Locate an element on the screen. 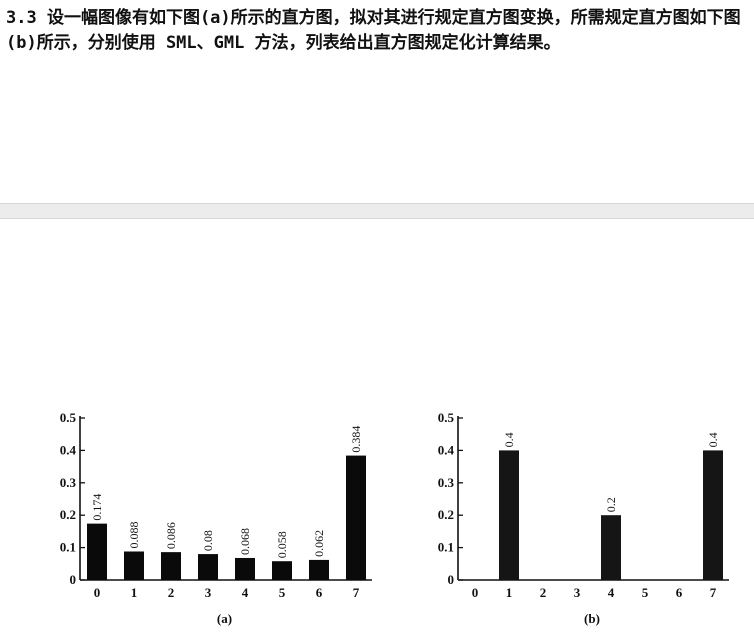 The height and width of the screenshot is (634, 754). y-tick-label-b-2: 0.2 is located at coordinates (446, 514).